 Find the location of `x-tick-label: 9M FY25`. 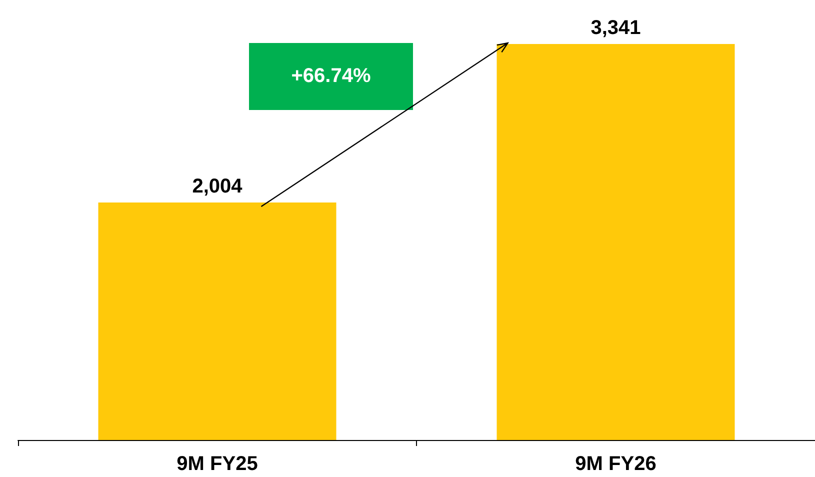

x-tick-label: 9M FY25 is located at coordinates (217, 464).